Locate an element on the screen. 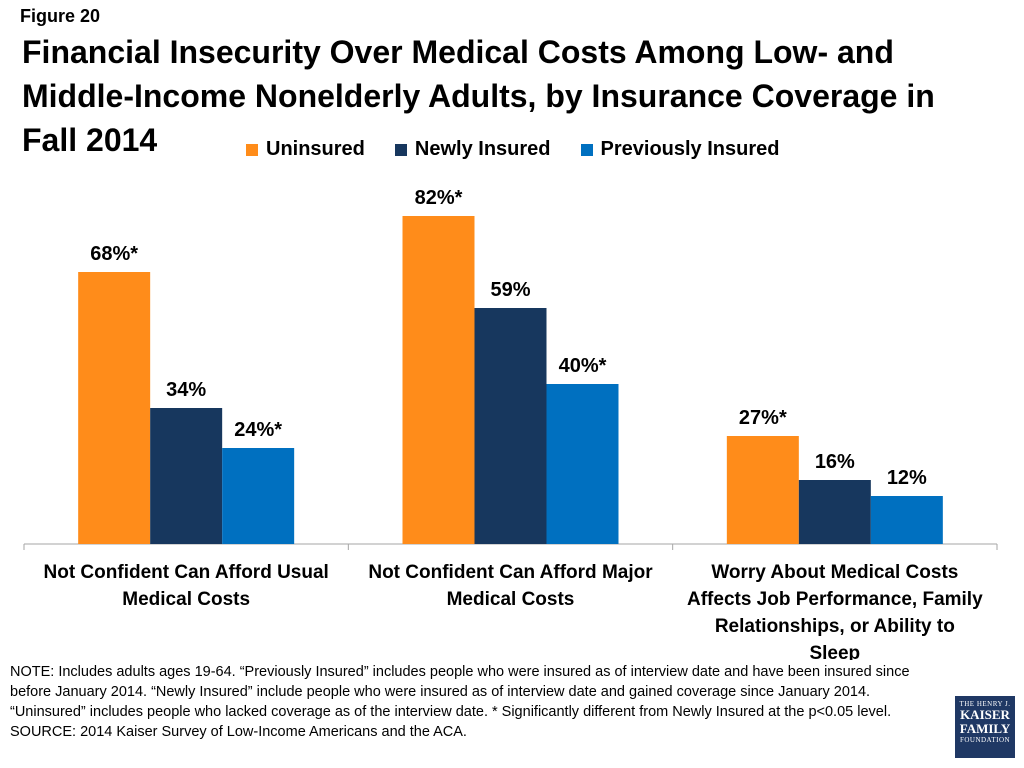  kff-logo: THE HENRY J. KAISER FAMILY FOUNDATION is located at coordinates (985, 727).